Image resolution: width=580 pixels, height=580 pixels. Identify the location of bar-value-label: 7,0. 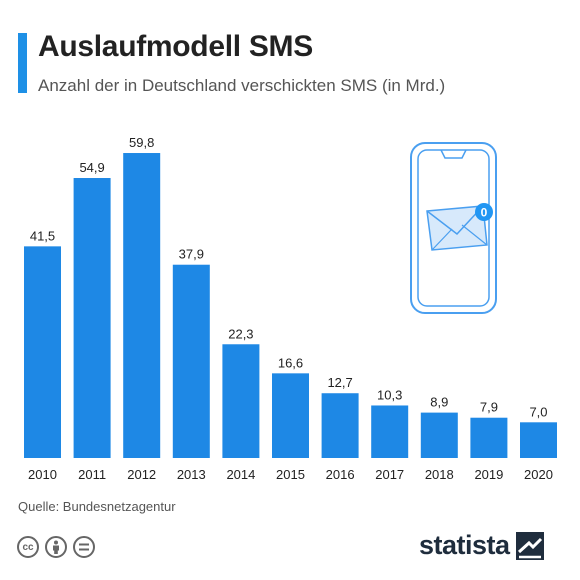
(538, 411).